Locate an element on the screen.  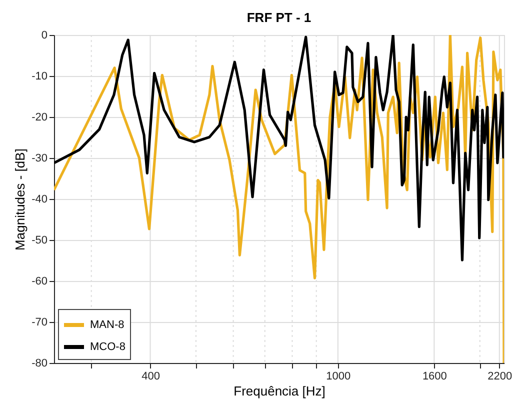
x-tick-label: 1000 is located at coordinates (338, 376).